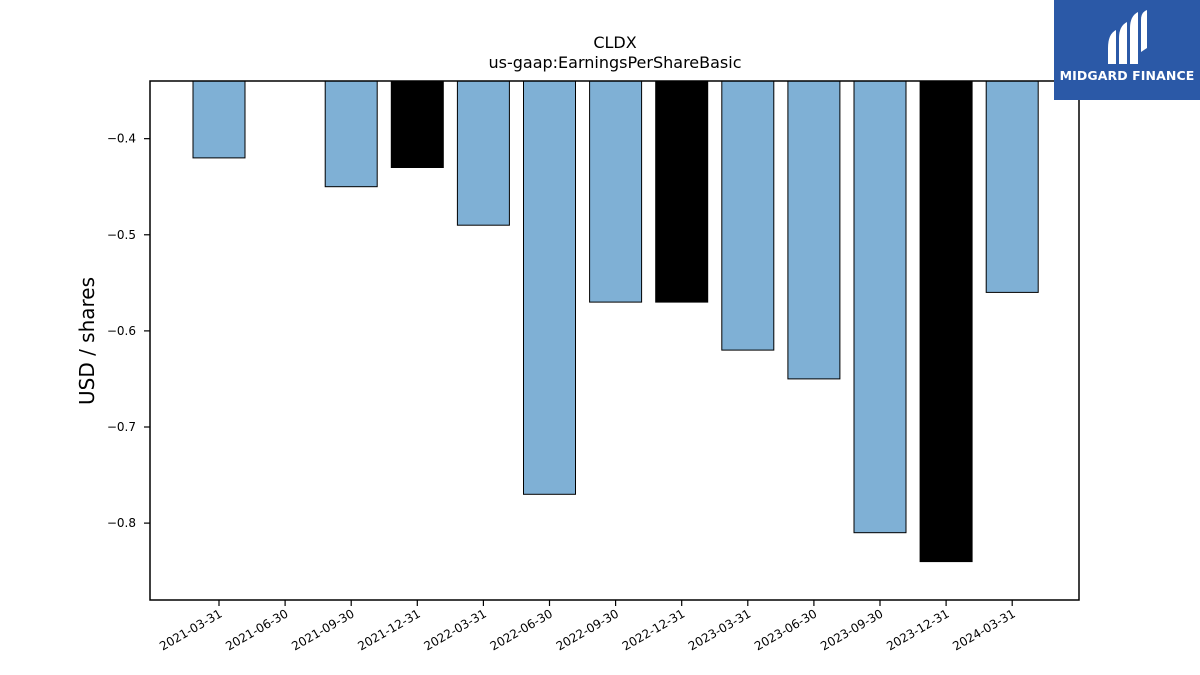 This screenshot has width=1200, height=675. I want to click on chart-subtitle: us-gaap:EarningsPerShareBasic, so click(614, 62).